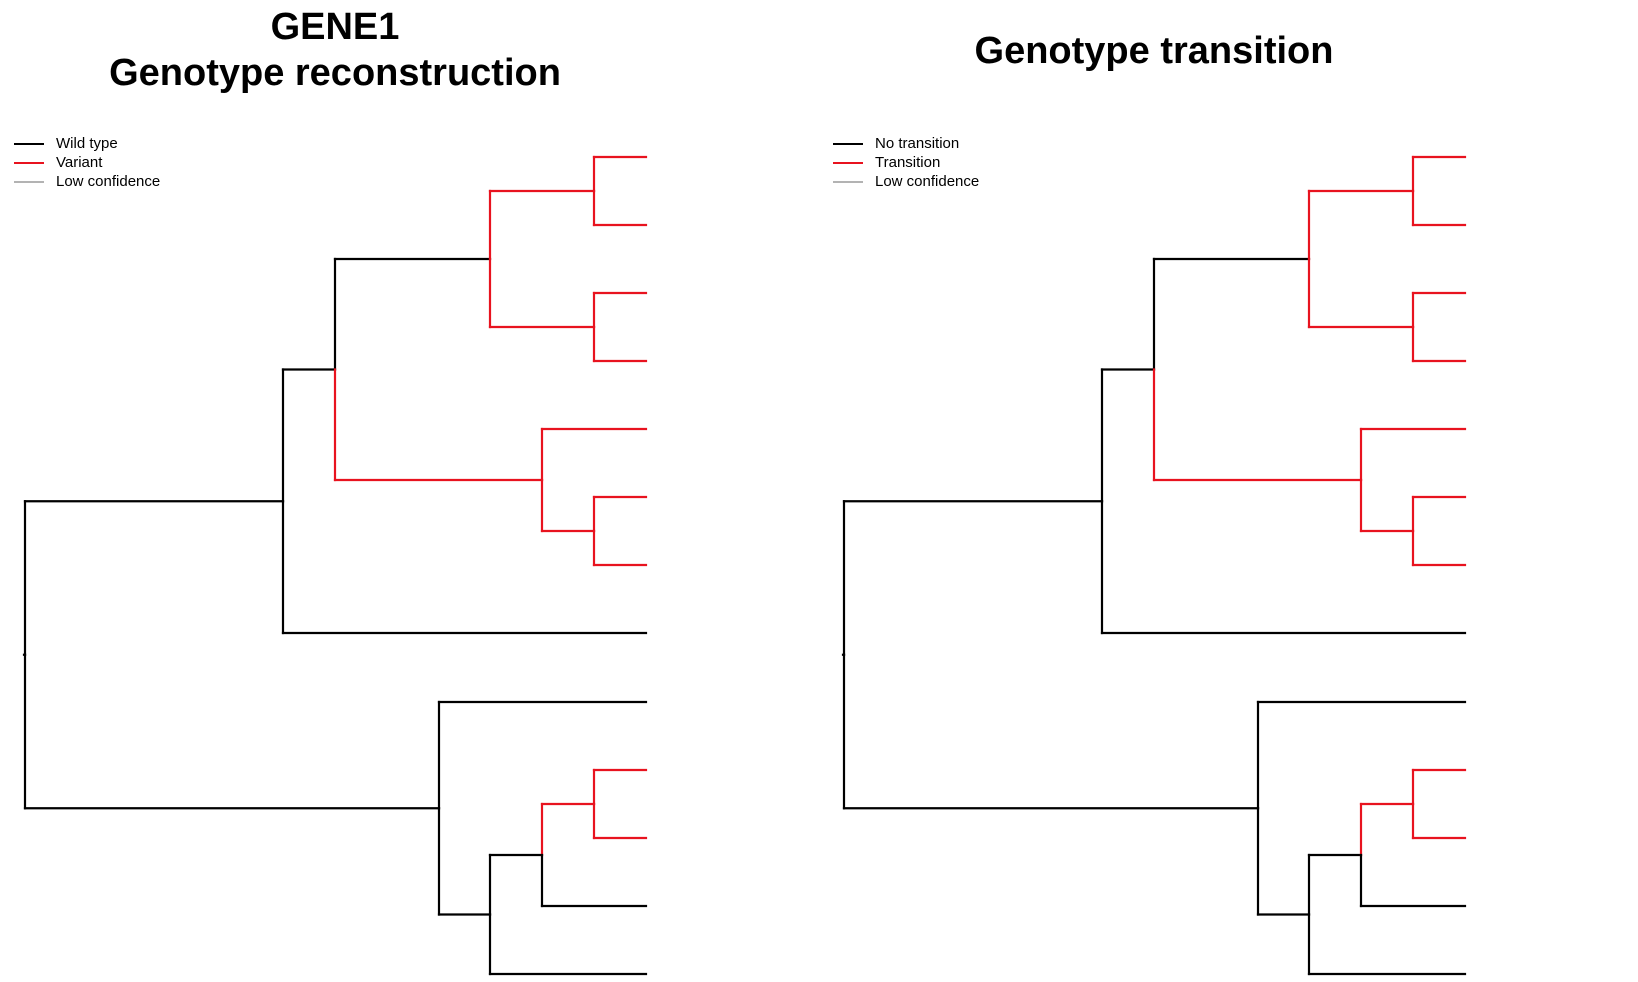 The height and width of the screenshot is (982, 1638). What do you see at coordinates (908, 162) in the screenshot?
I see `legend-label: Transition` at bounding box center [908, 162].